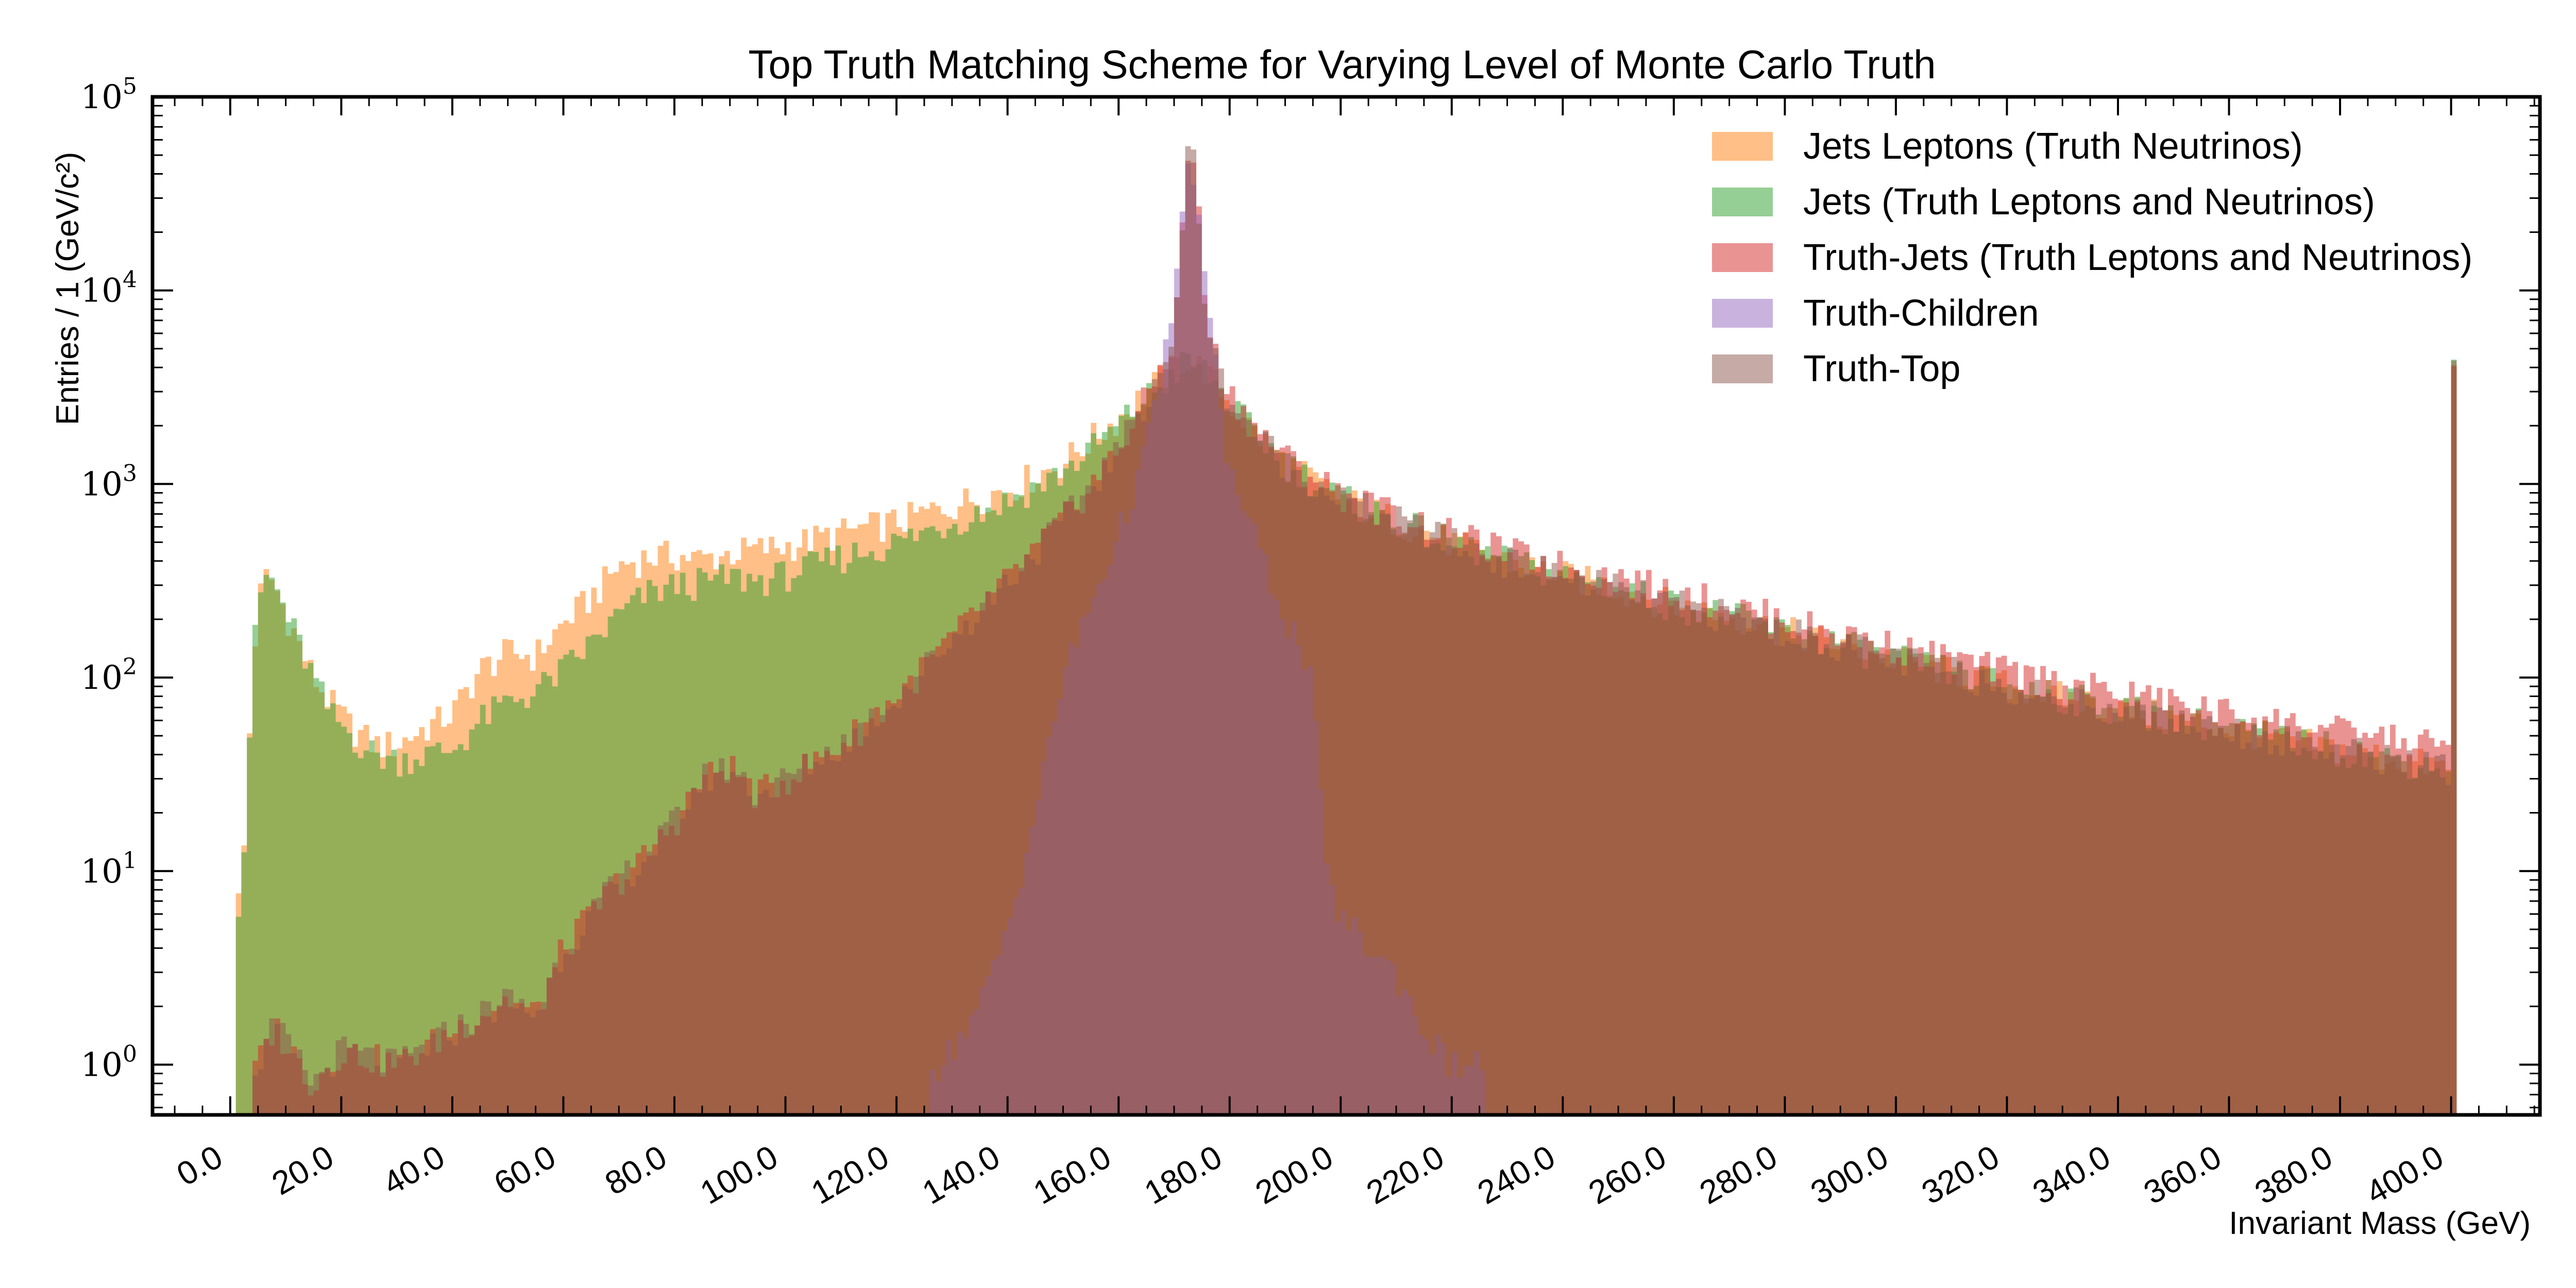  What do you see at coordinates (1742, 313) in the screenshot?
I see `legend-swatch-truth-children` at bounding box center [1742, 313].